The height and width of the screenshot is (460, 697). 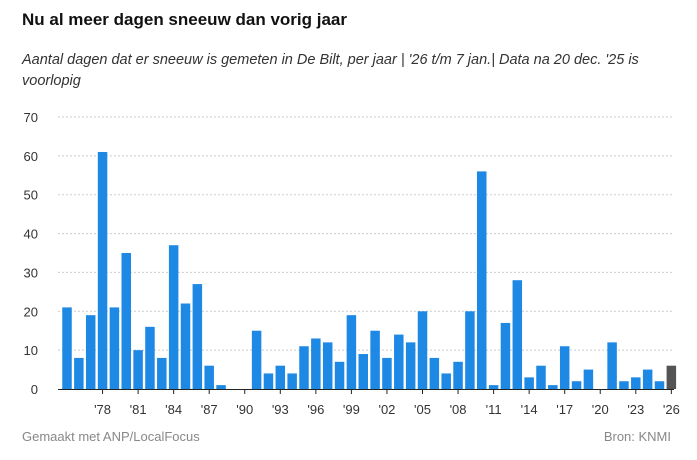 What do you see at coordinates (434, 373) in the screenshot?
I see `bar-2006` at bounding box center [434, 373].